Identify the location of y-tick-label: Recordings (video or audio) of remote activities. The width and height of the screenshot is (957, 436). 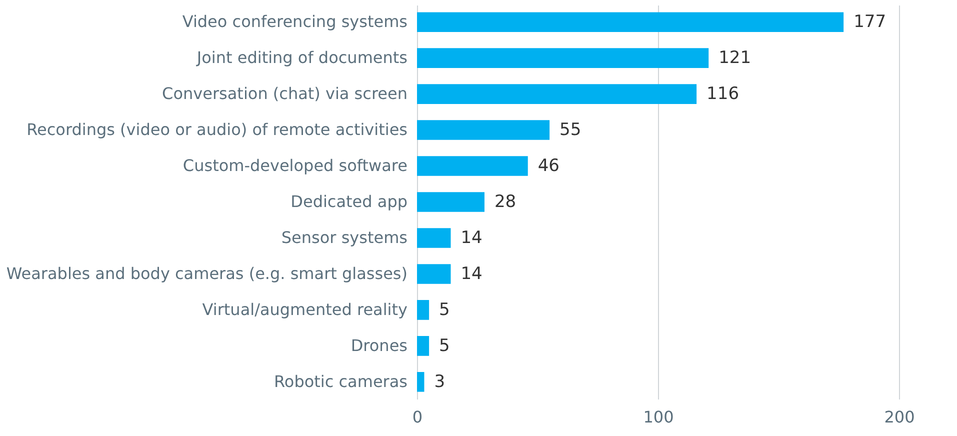
(217, 130).